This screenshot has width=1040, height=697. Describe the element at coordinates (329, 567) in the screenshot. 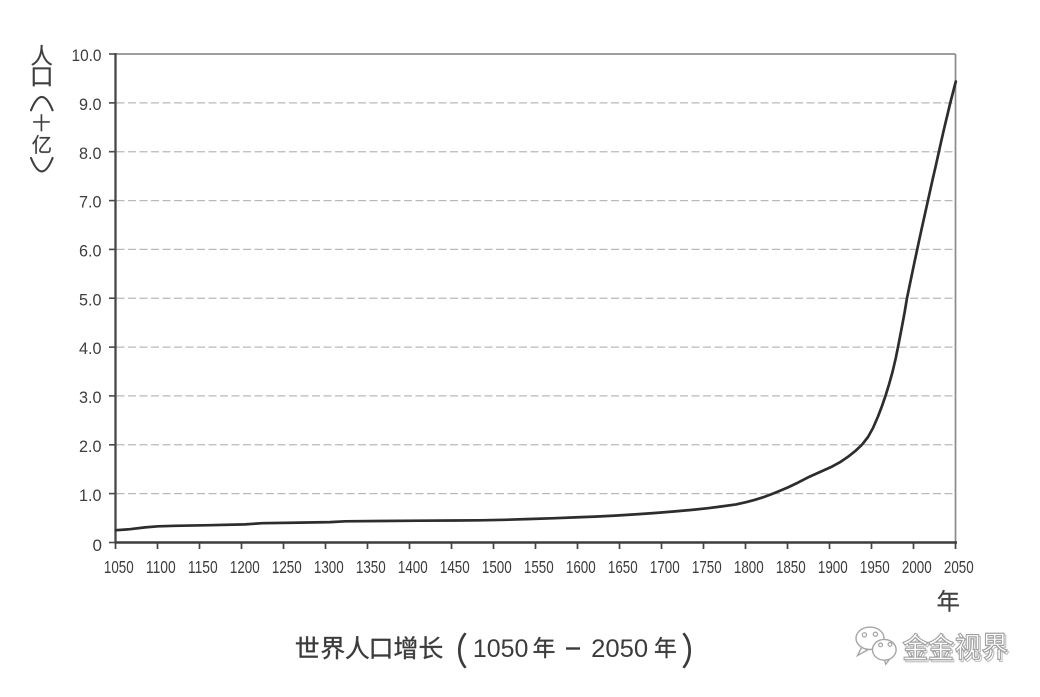

I see `svg-text: 1300` at that location.